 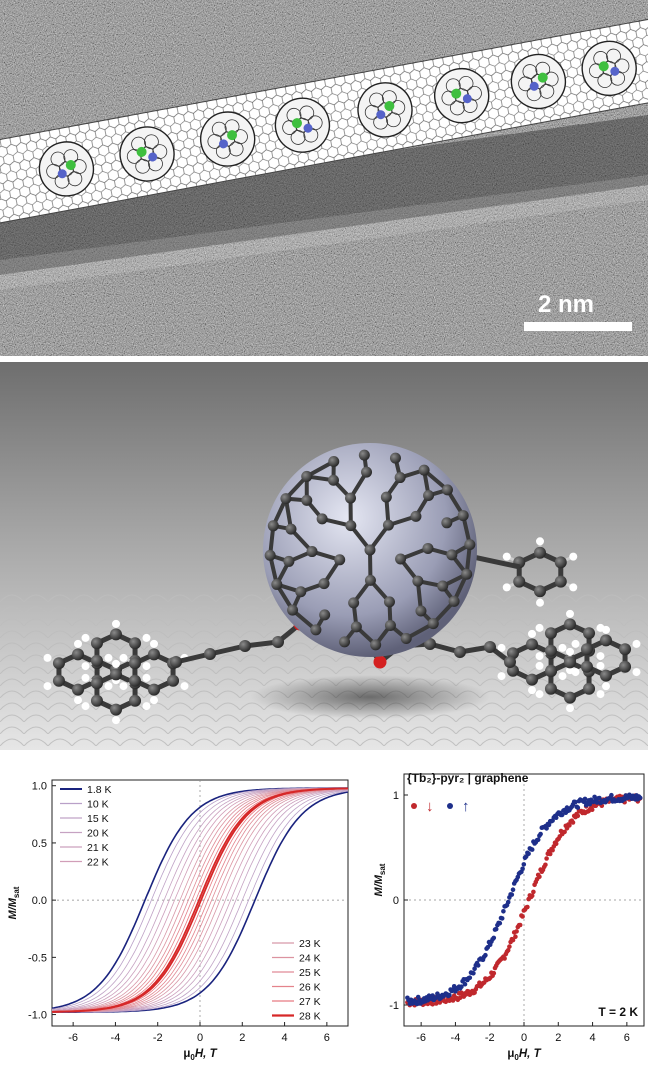 What do you see at coordinates (310, 973) in the screenshot?
I see `svg-text: 25 K` at bounding box center [310, 973].